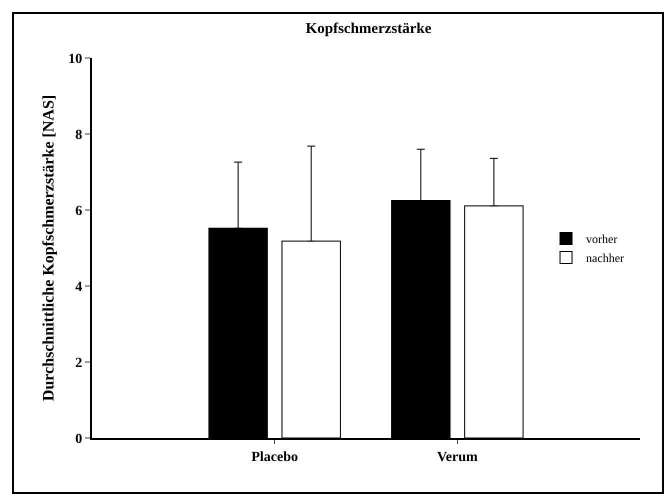  What do you see at coordinates (369, 28) in the screenshot?
I see `chart-title: Kopfschmerzstärke` at bounding box center [369, 28].